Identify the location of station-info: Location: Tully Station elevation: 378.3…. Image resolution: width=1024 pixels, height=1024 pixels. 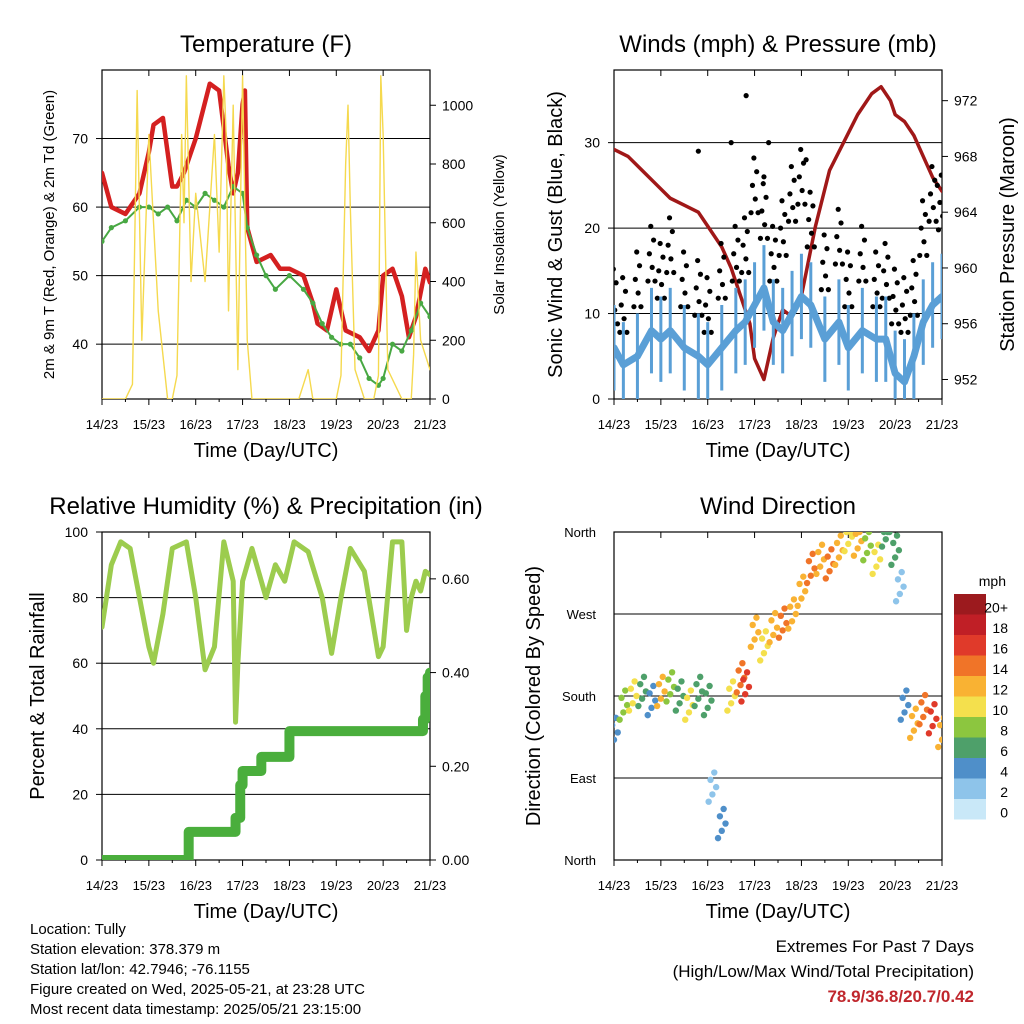
(197, 970).